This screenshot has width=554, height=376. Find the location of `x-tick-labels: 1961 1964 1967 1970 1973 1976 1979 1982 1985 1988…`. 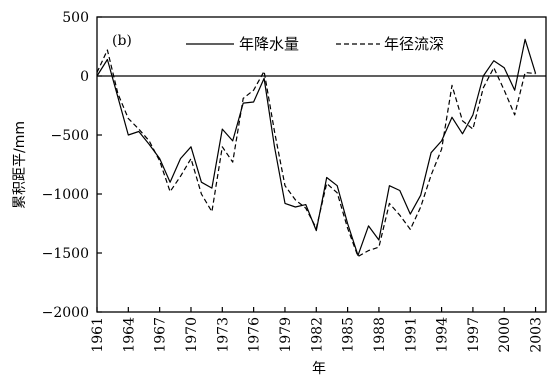

x-tick-labels: 1961 1964 1967 1970 1973 1976 1979 1982 1985 1988… is located at coordinates (317, 335).